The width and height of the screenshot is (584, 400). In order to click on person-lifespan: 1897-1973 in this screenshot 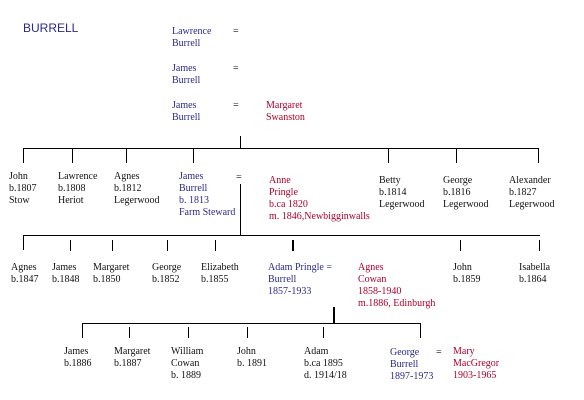, I will do `click(412, 376)`.